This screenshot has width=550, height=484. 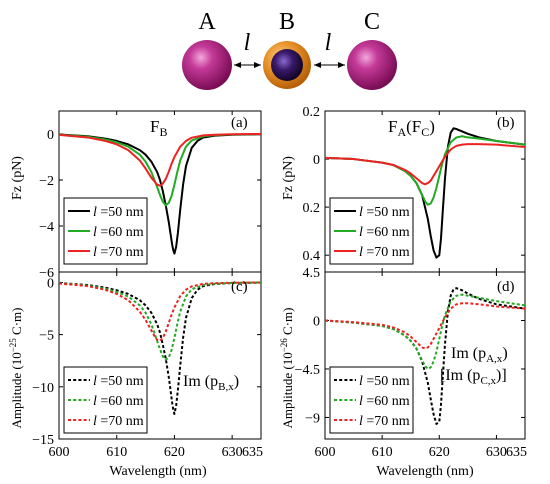 What do you see at coordinates (506, 123) in the screenshot?
I see `panel-b-label: (b)` at bounding box center [506, 123].